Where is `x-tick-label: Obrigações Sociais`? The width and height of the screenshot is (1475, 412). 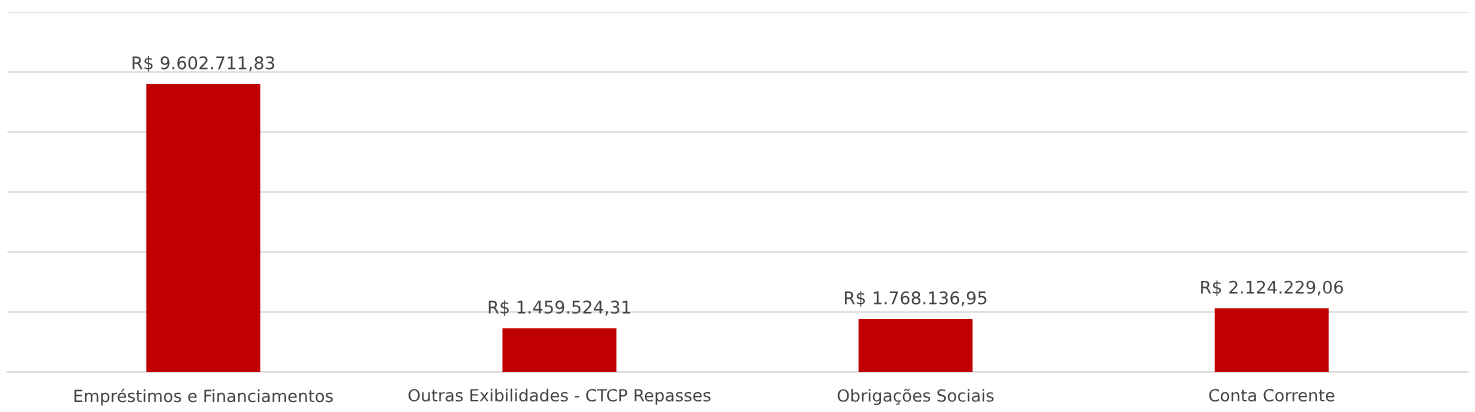 x-tick-label: Obrigações Sociais is located at coordinates (915, 397).